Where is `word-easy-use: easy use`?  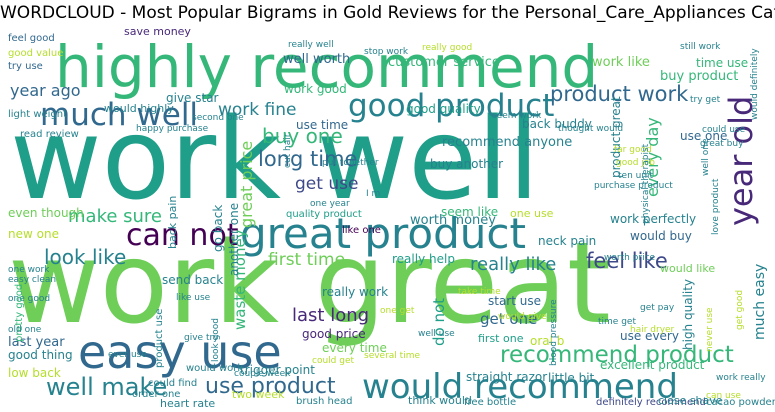 word-easy-use: easy use is located at coordinates (180, 352).